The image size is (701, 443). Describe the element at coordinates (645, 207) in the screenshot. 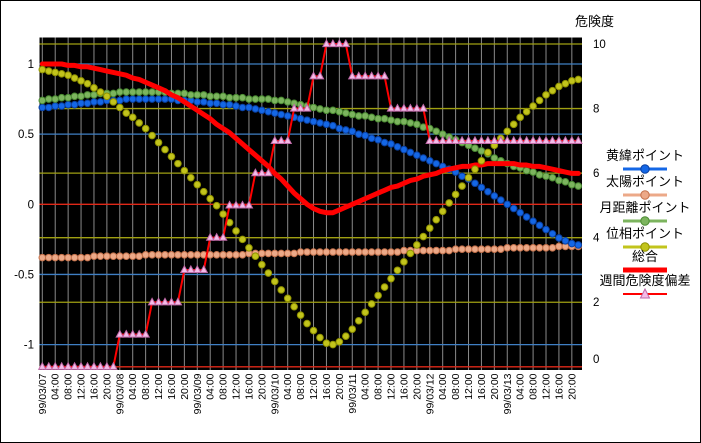

I see `legend-label-moon-distance: 月距離ポイント` at that location.